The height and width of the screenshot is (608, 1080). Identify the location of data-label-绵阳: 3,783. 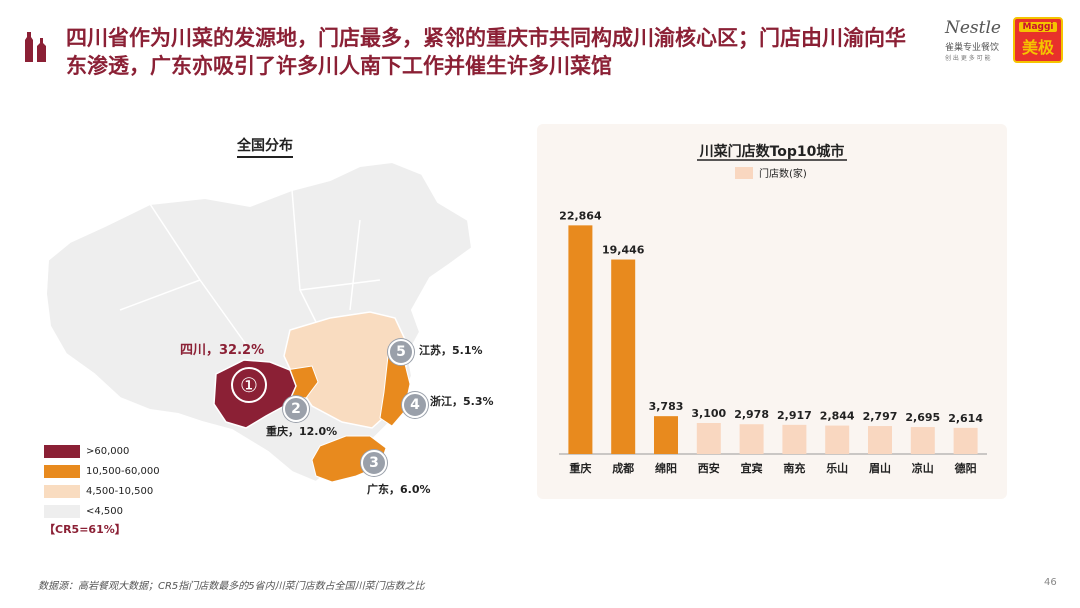
(666, 406).